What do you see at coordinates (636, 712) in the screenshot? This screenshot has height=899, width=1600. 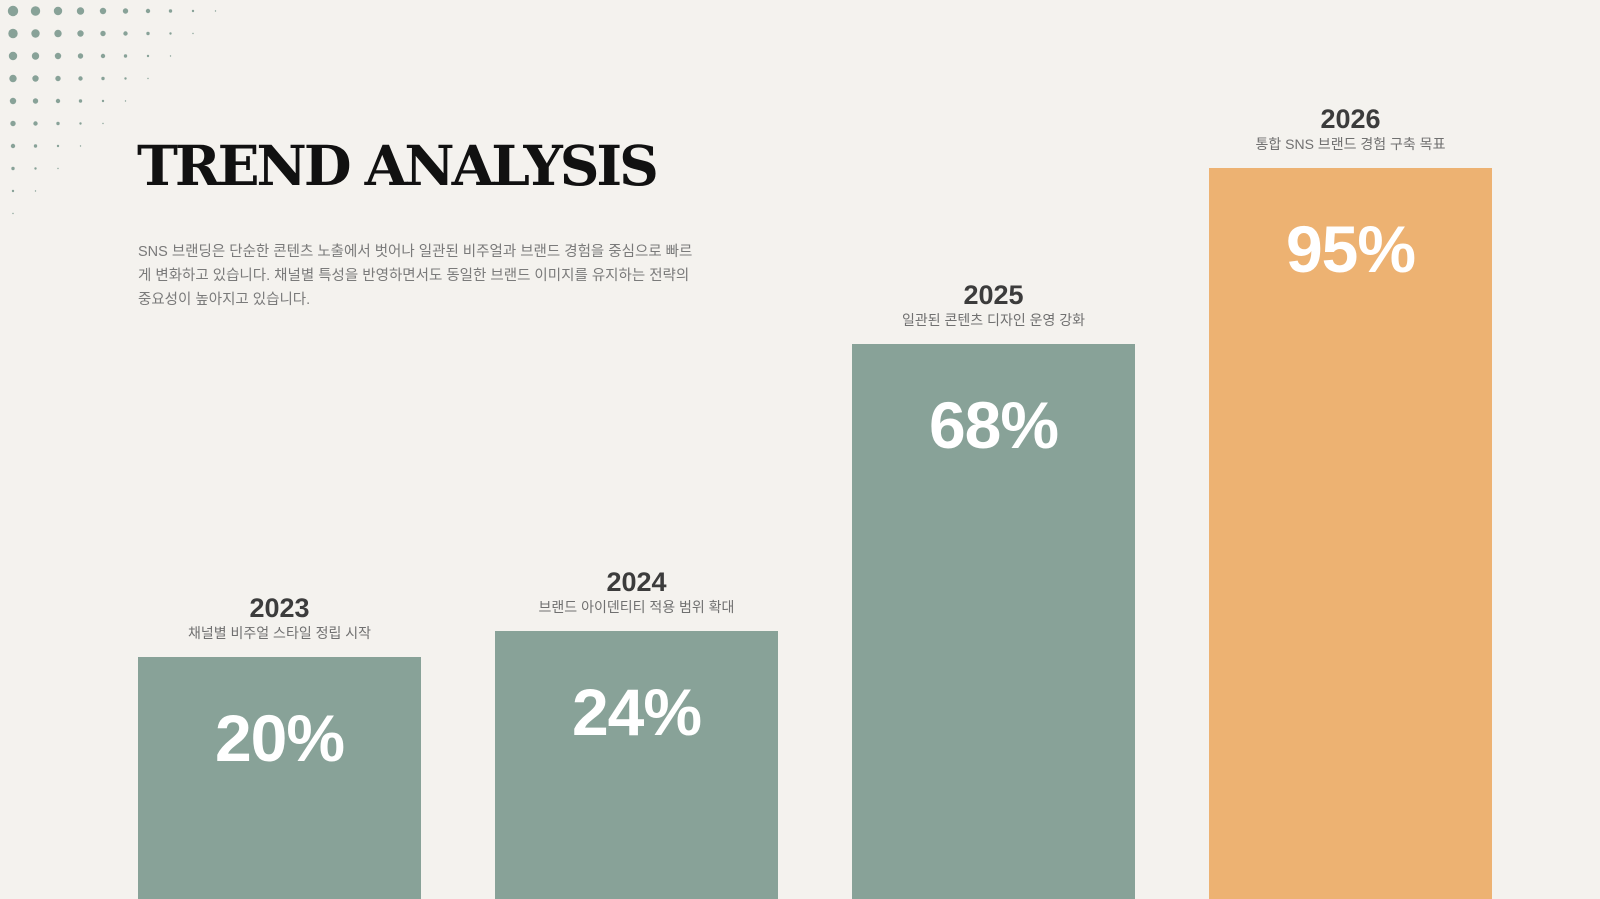 I see `bar-value-label: 24%` at bounding box center [636, 712].